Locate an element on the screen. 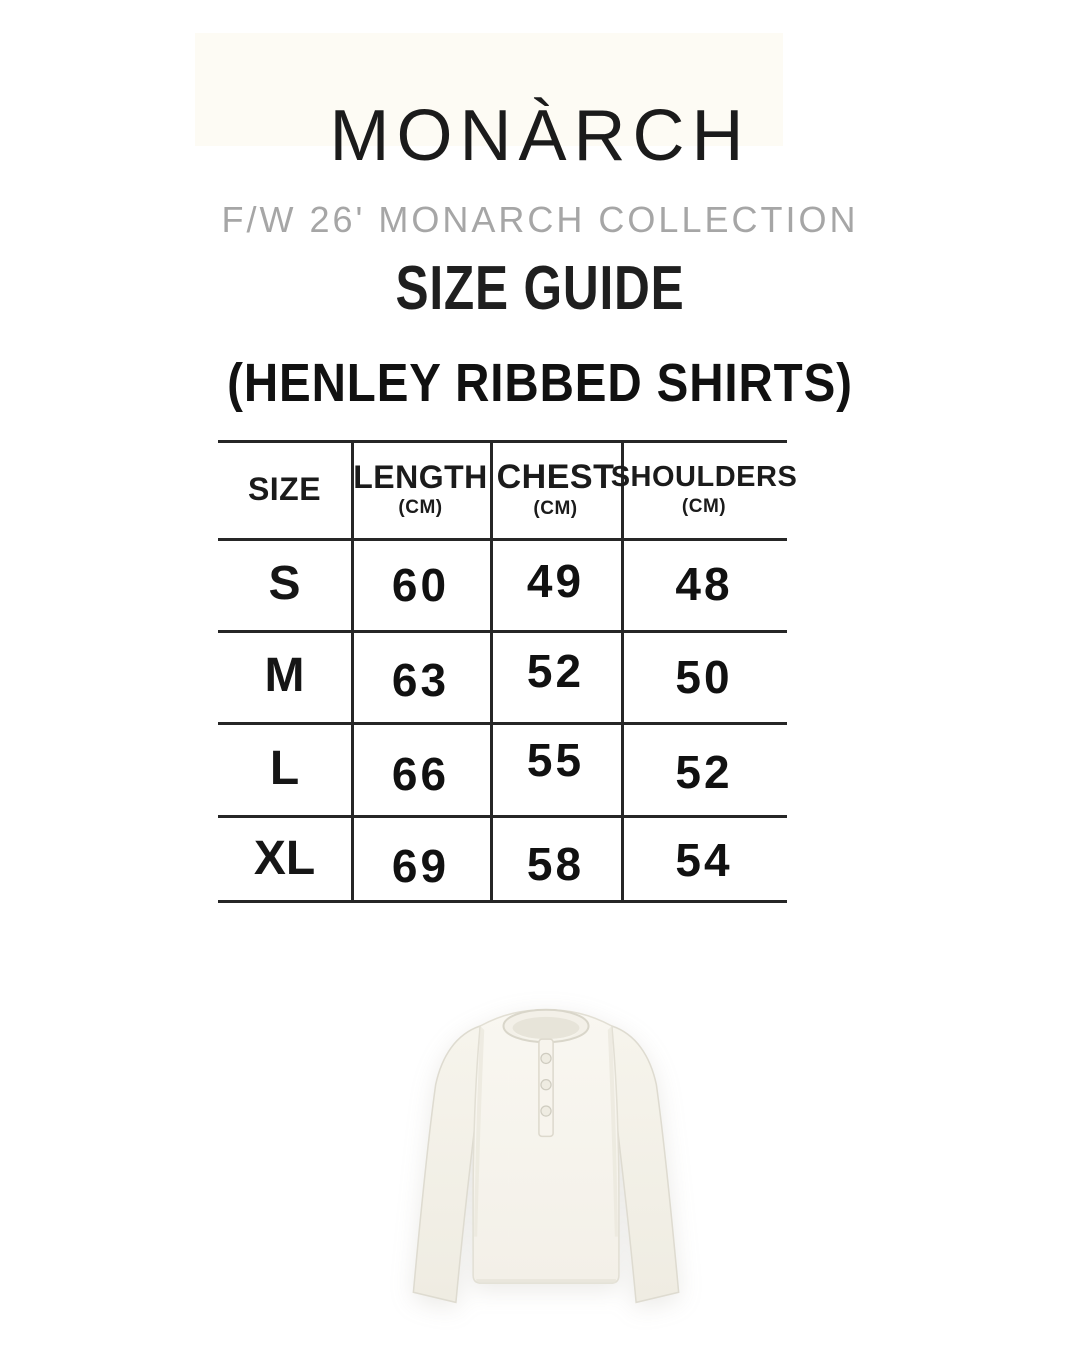 The height and width of the screenshot is (1350, 1080). shoulders-value: 54 is located at coordinates (704, 860).